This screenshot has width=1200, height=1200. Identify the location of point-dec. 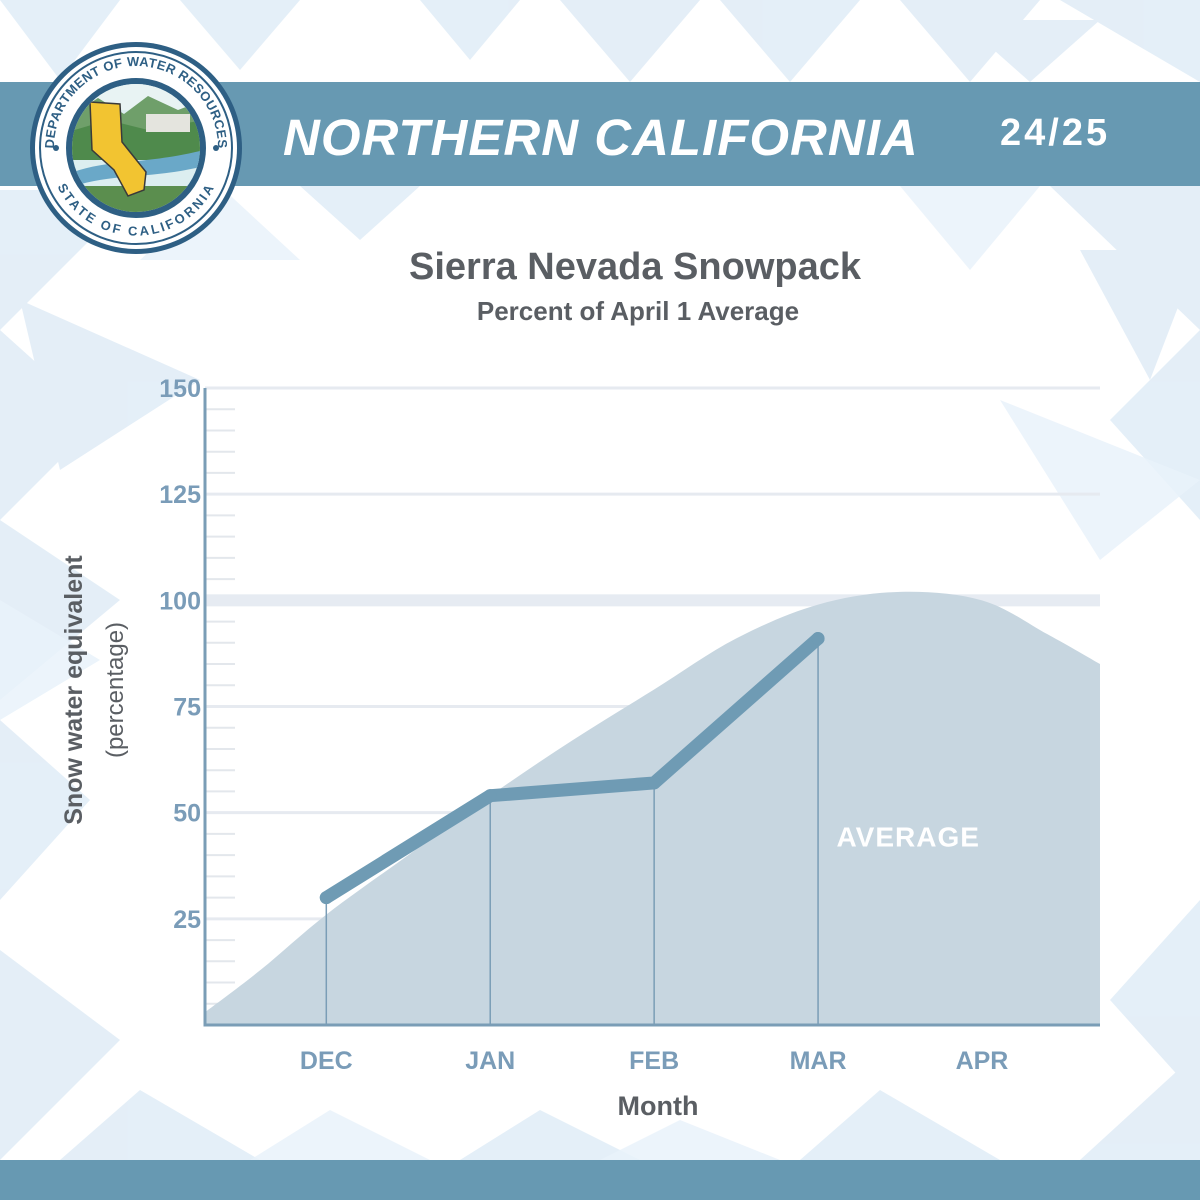
(326, 898).